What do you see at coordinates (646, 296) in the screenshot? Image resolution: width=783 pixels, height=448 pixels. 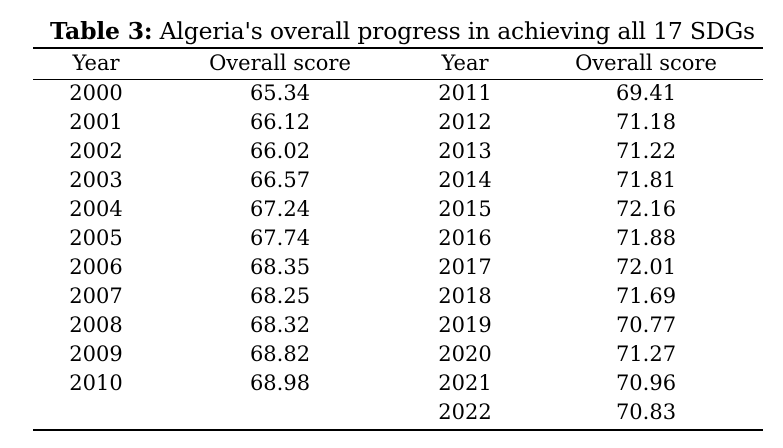 I see `score-right-cell: 71.69` at bounding box center [646, 296].